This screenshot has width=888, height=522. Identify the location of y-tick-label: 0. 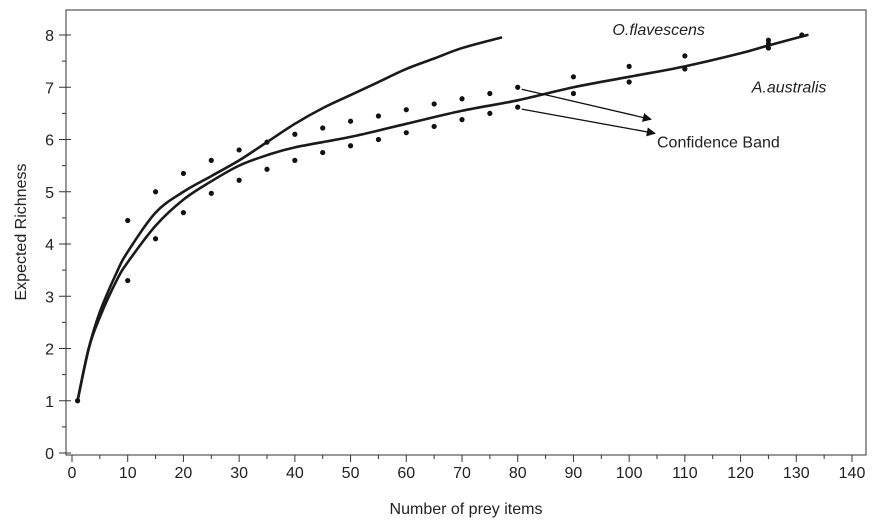
(49, 454).